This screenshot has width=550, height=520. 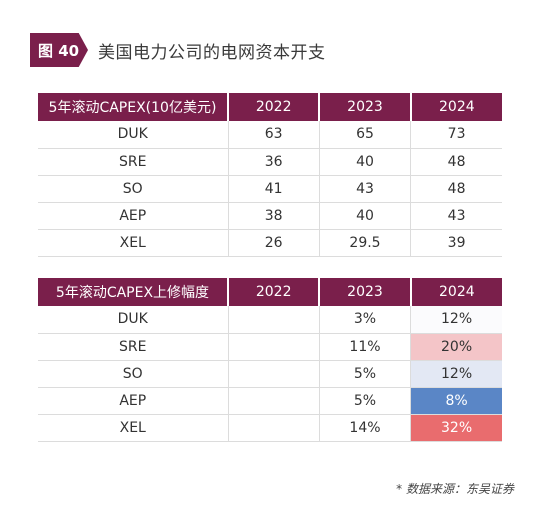 I want to click on value-2022: 41, so click(x=273, y=189).